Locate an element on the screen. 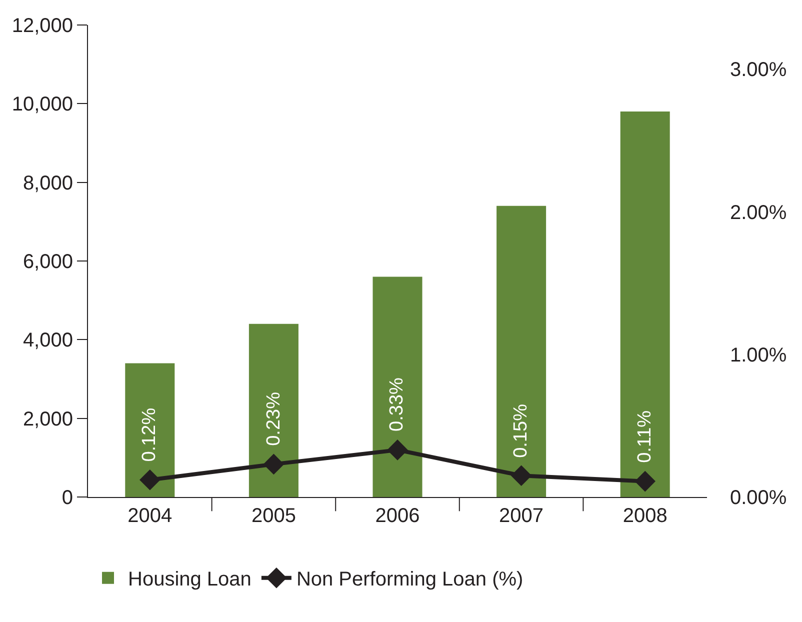 Image resolution: width=802 pixels, height=622 pixels. y2-tick-label: 1.00% is located at coordinates (758, 355).